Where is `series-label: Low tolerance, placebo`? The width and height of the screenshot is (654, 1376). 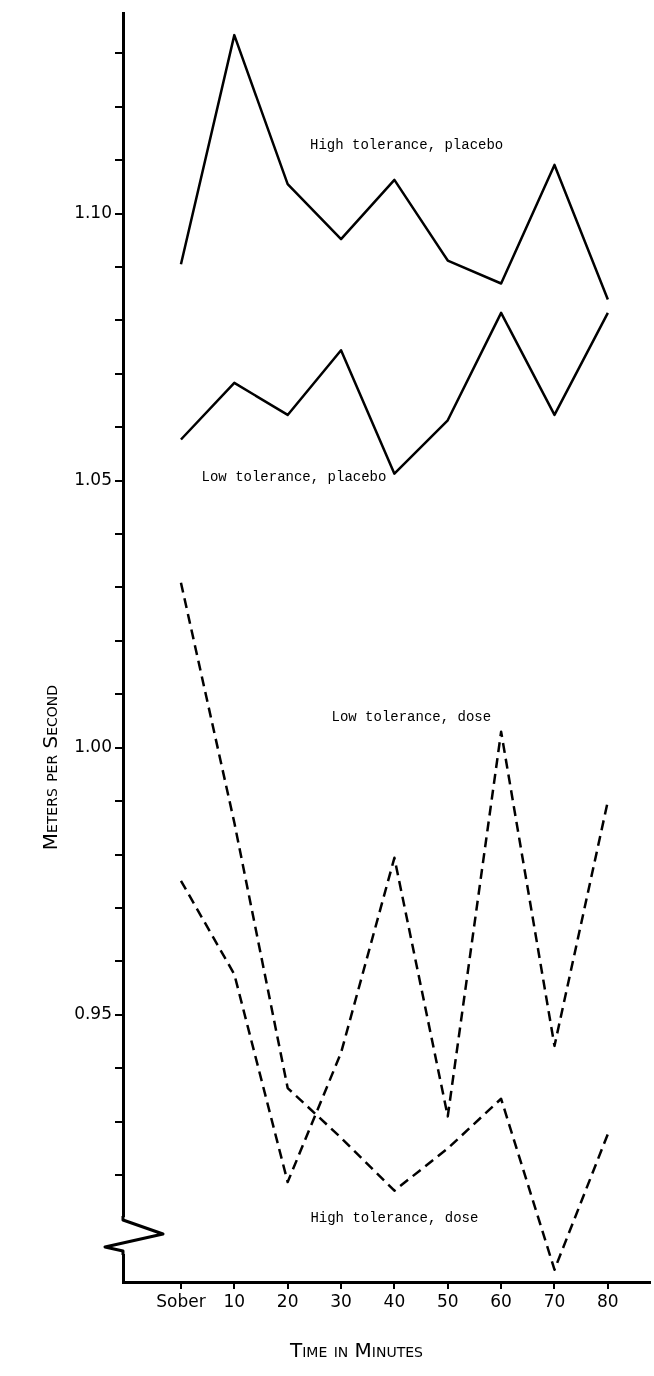 series-label: Low tolerance, placebo is located at coordinates (294, 477).